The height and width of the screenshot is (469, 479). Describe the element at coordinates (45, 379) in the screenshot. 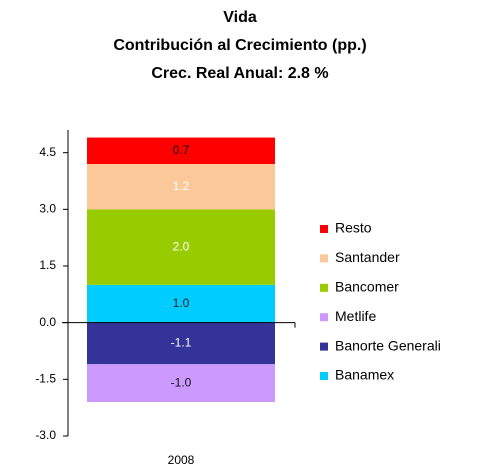

I see `y-tick-label: -1.5` at that location.